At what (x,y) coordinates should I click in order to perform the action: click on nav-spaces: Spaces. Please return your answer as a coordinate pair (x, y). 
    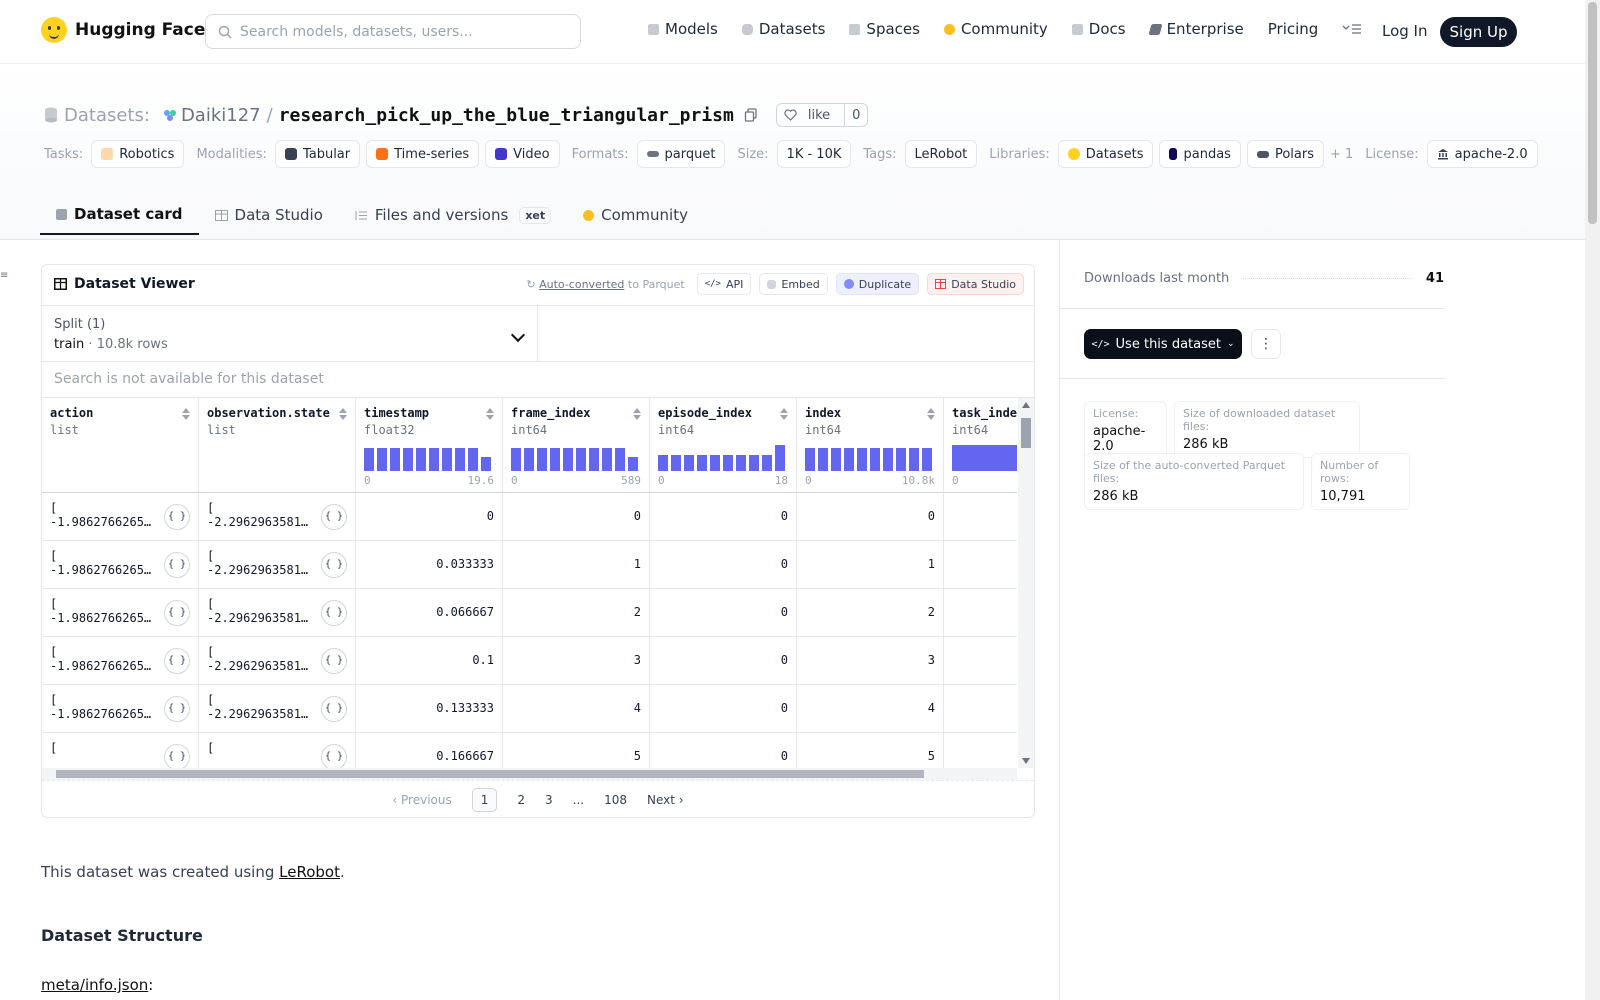
    Looking at the image, I should click on (884, 29).